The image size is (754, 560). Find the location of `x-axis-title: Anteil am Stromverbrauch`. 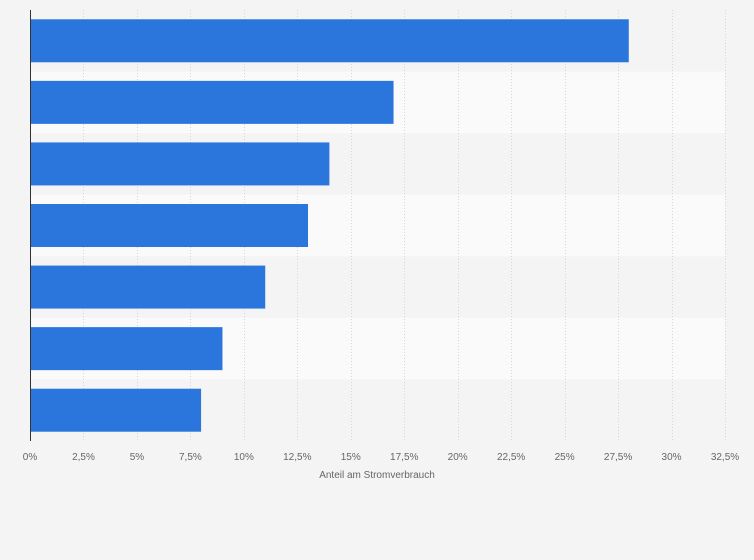

x-axis-title: Anteil am Stromverbrauch is located at coordinates (377, 475).